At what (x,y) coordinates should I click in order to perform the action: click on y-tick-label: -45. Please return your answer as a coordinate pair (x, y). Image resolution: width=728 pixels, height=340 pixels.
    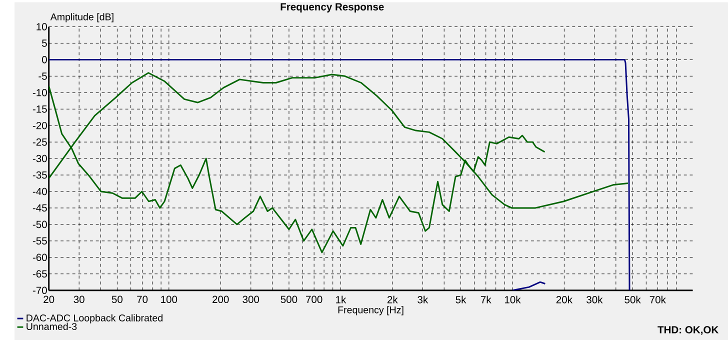
    Looking at the image, I should click on (39, 208).